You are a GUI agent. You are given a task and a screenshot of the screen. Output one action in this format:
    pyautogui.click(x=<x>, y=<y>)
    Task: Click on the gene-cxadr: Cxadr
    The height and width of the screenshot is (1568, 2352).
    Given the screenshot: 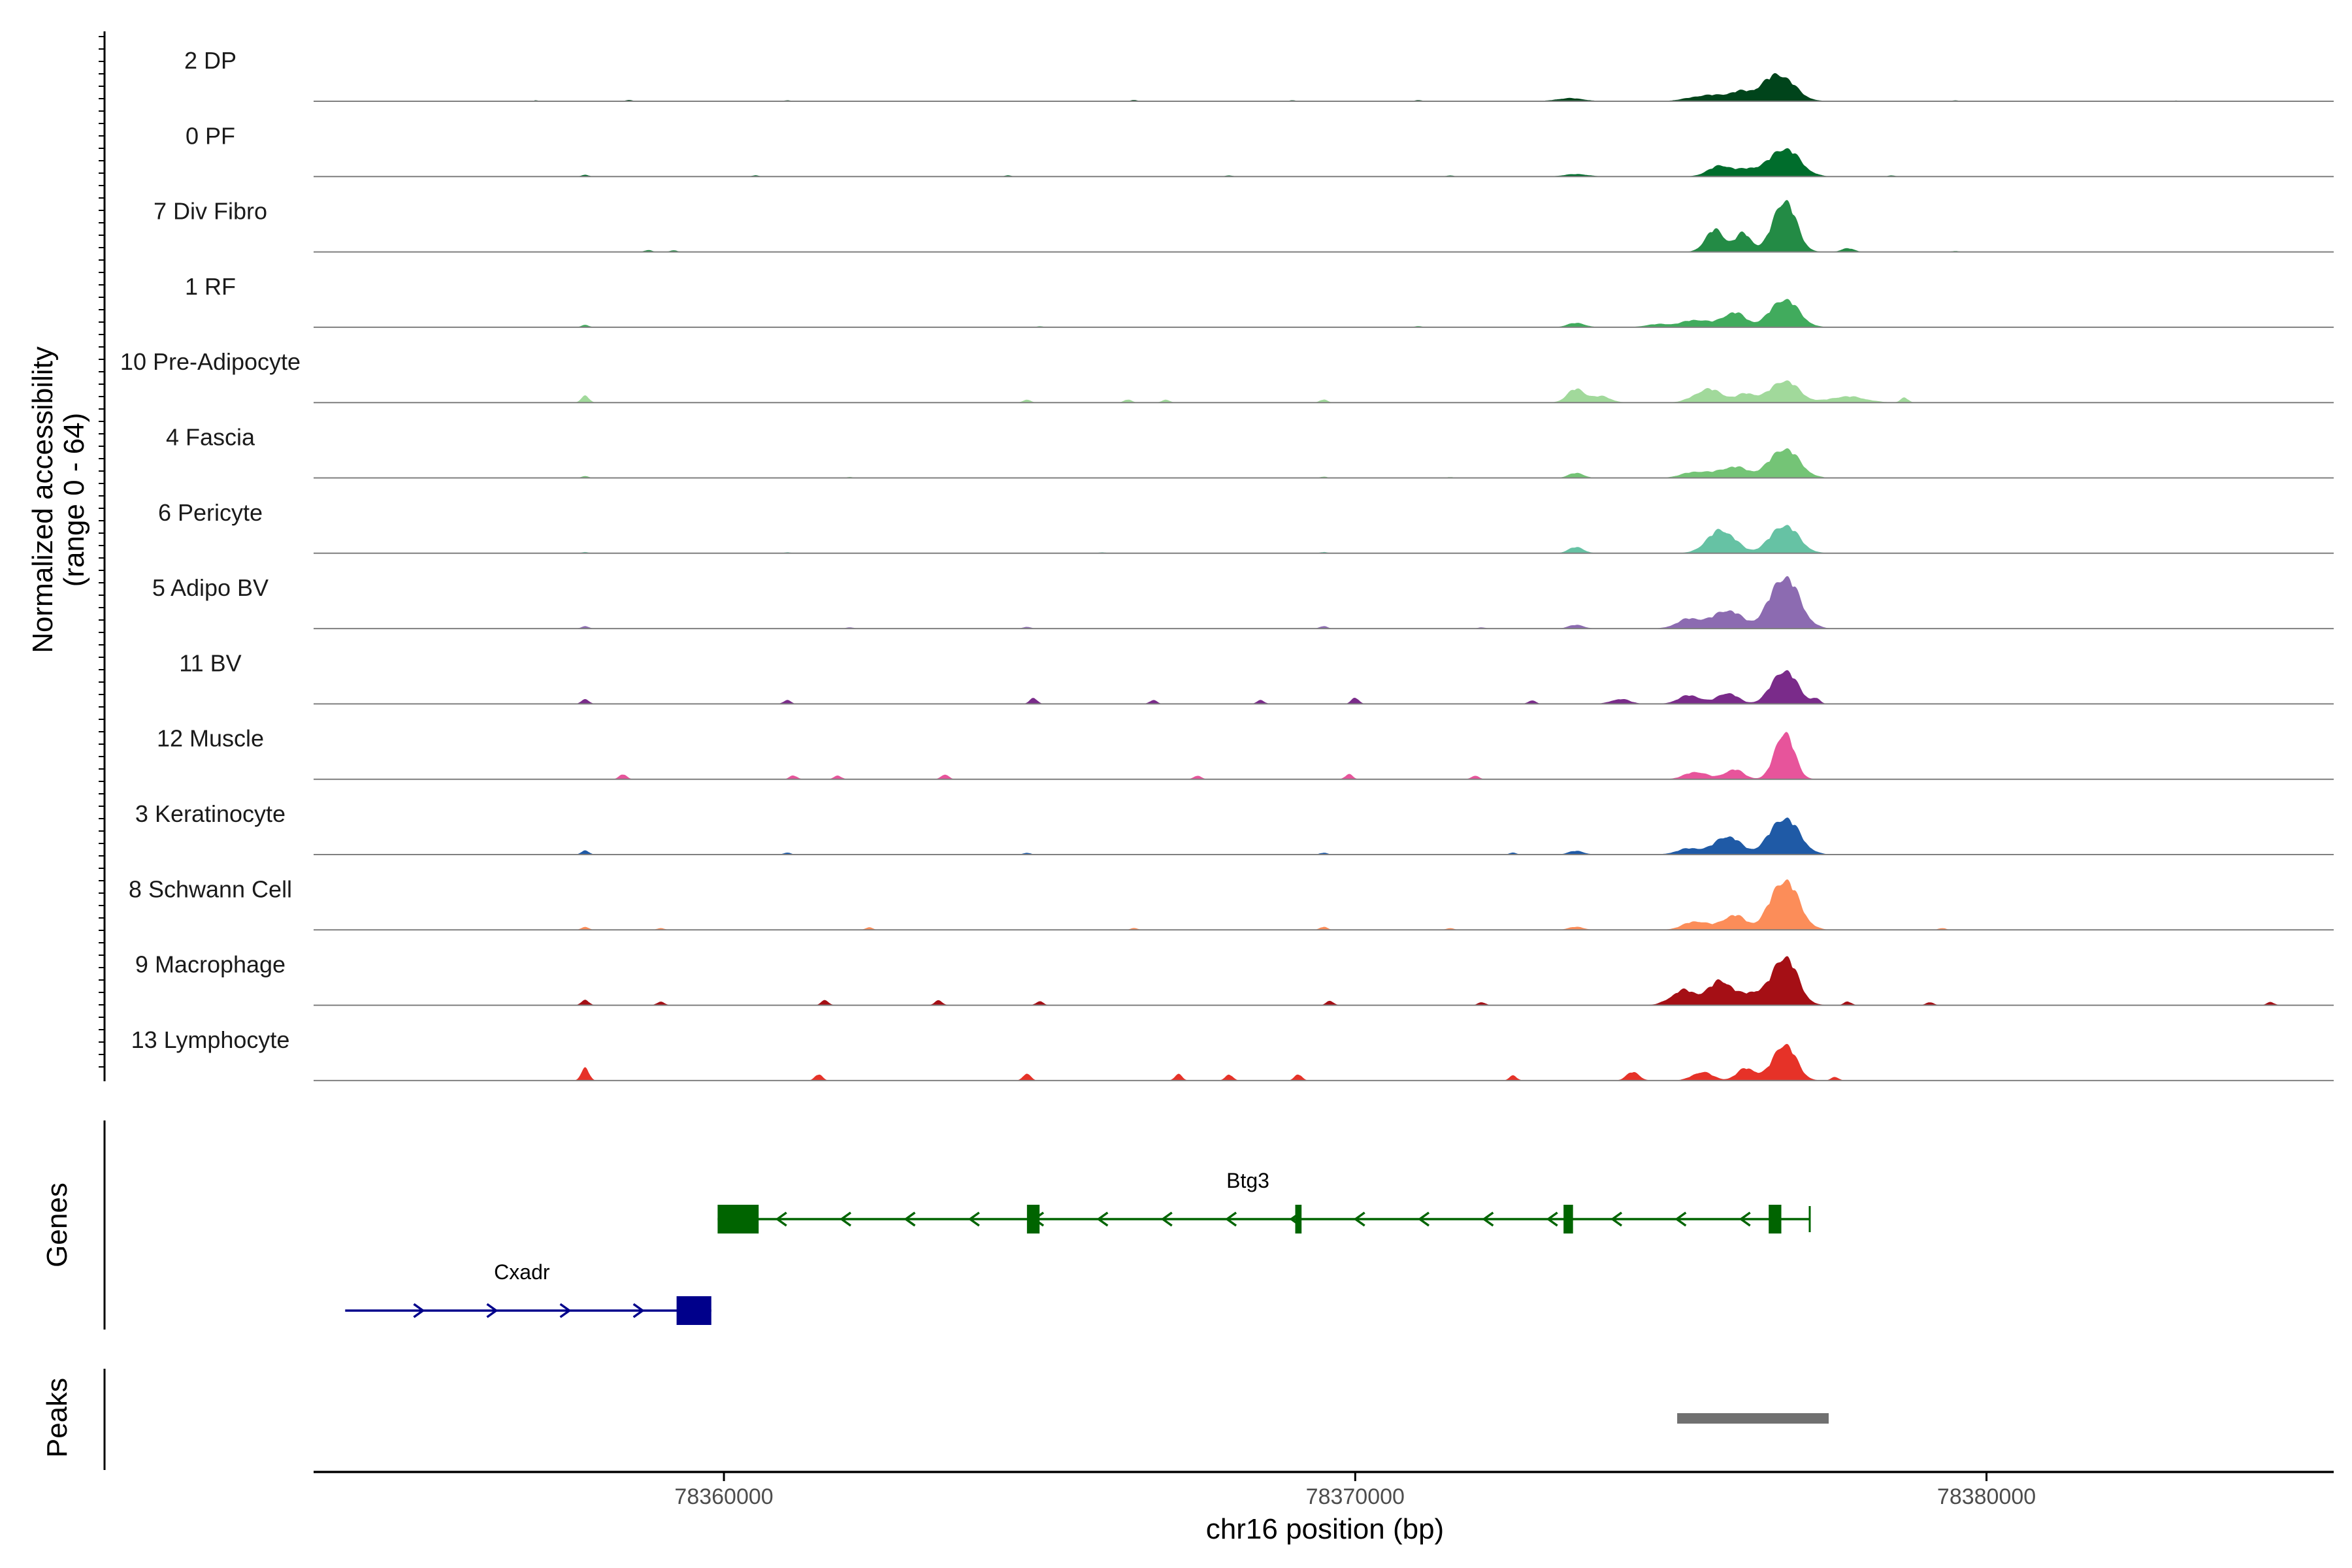 What is the action you would take?
    pyautogui.click(x=528, y=1292)
    